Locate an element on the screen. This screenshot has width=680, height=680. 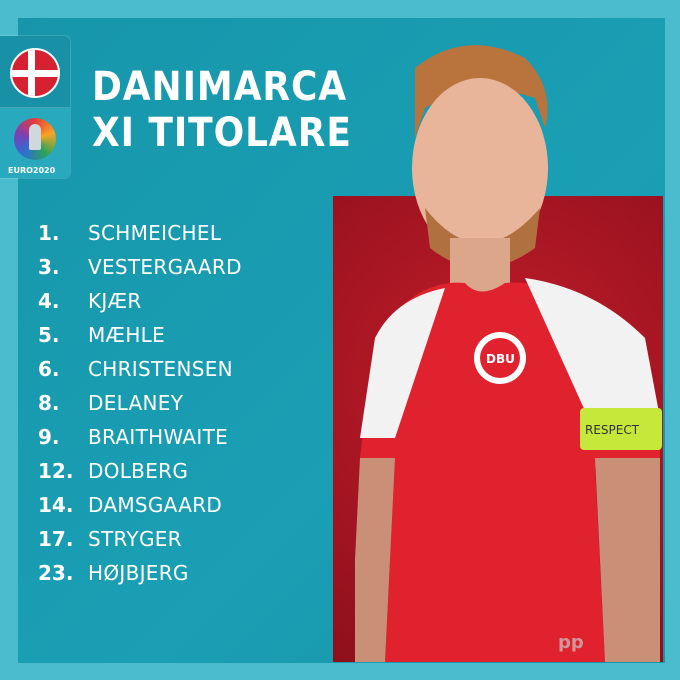
lineup-row: 4. KJÆR is located at coordinates (140, 301).